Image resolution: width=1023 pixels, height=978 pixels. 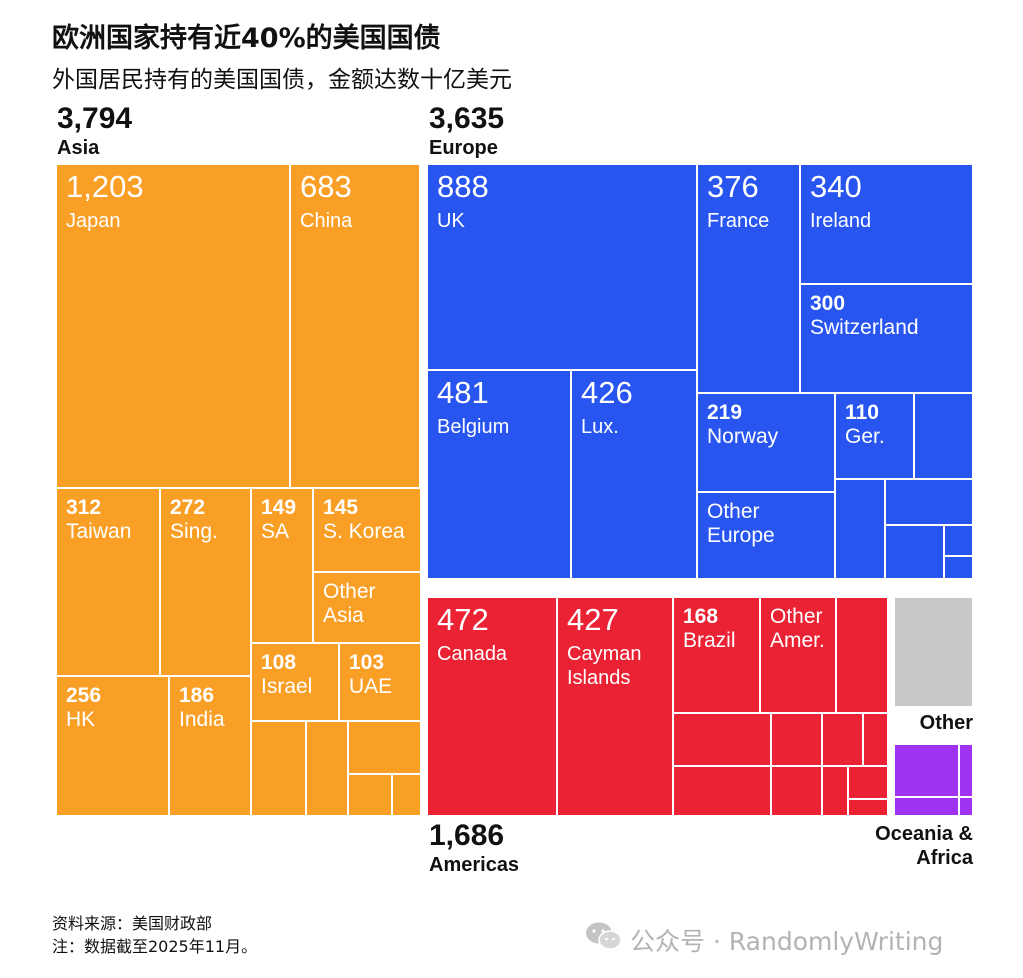 I want to click on europe-label-ger: Ger., so click(x=865, y=436).